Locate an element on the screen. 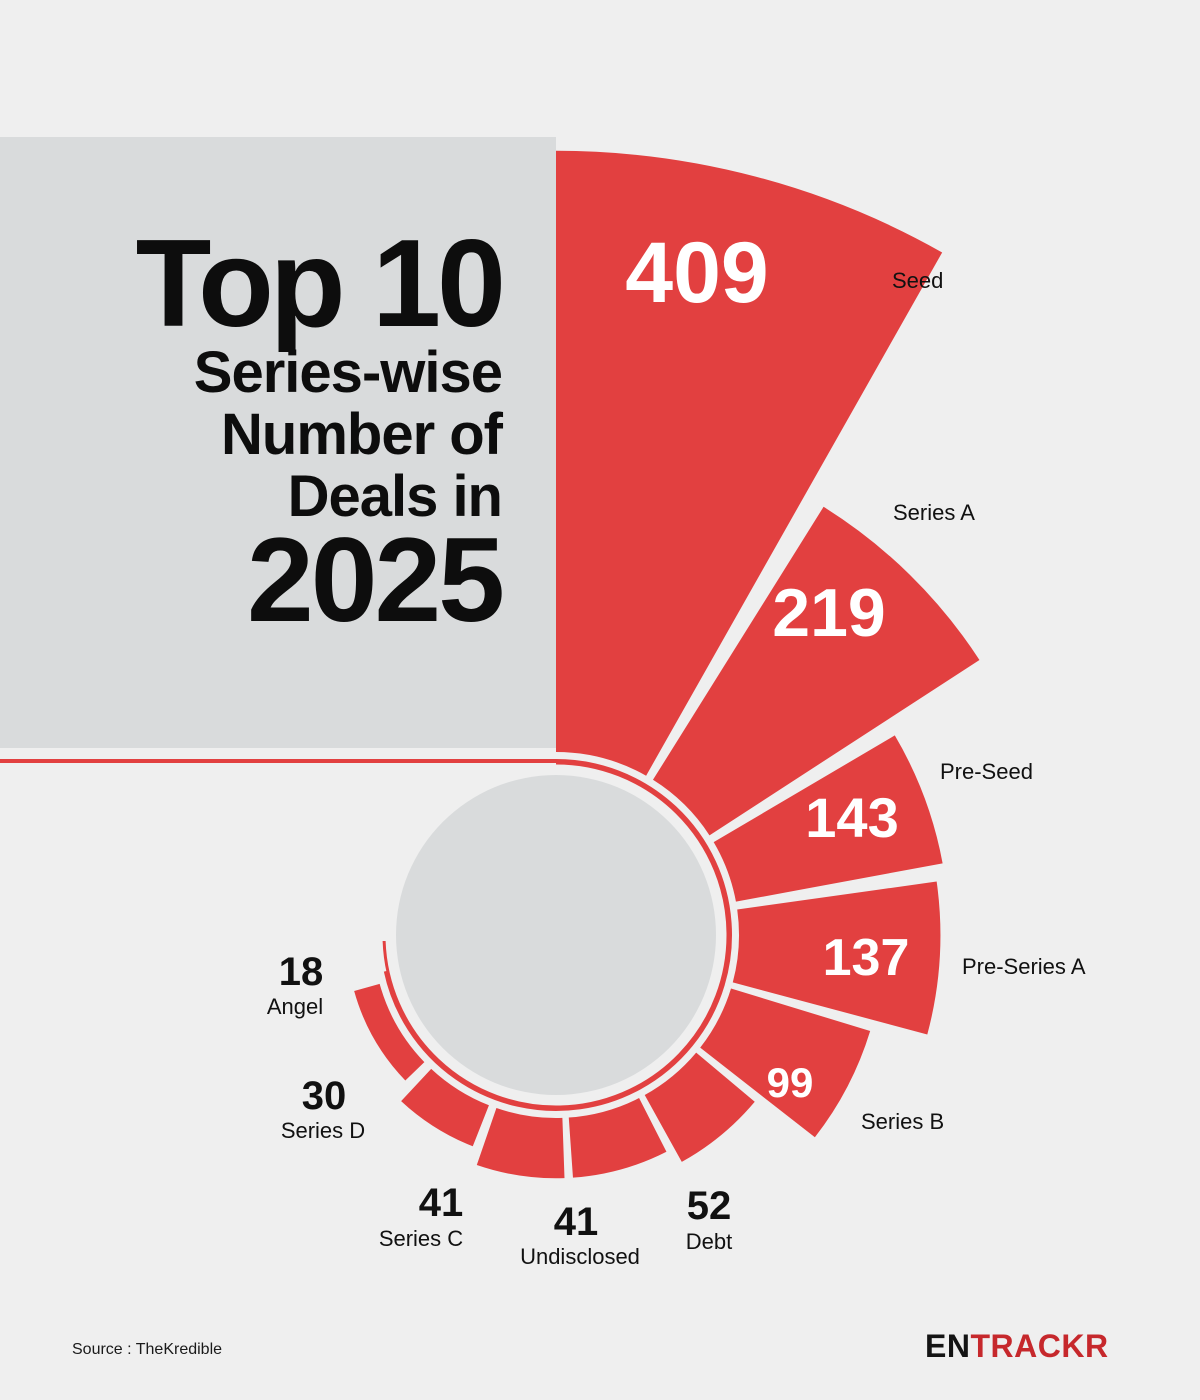 The image size is (1200, 1400). bar-series-d is located at coordinates (445, 1107).